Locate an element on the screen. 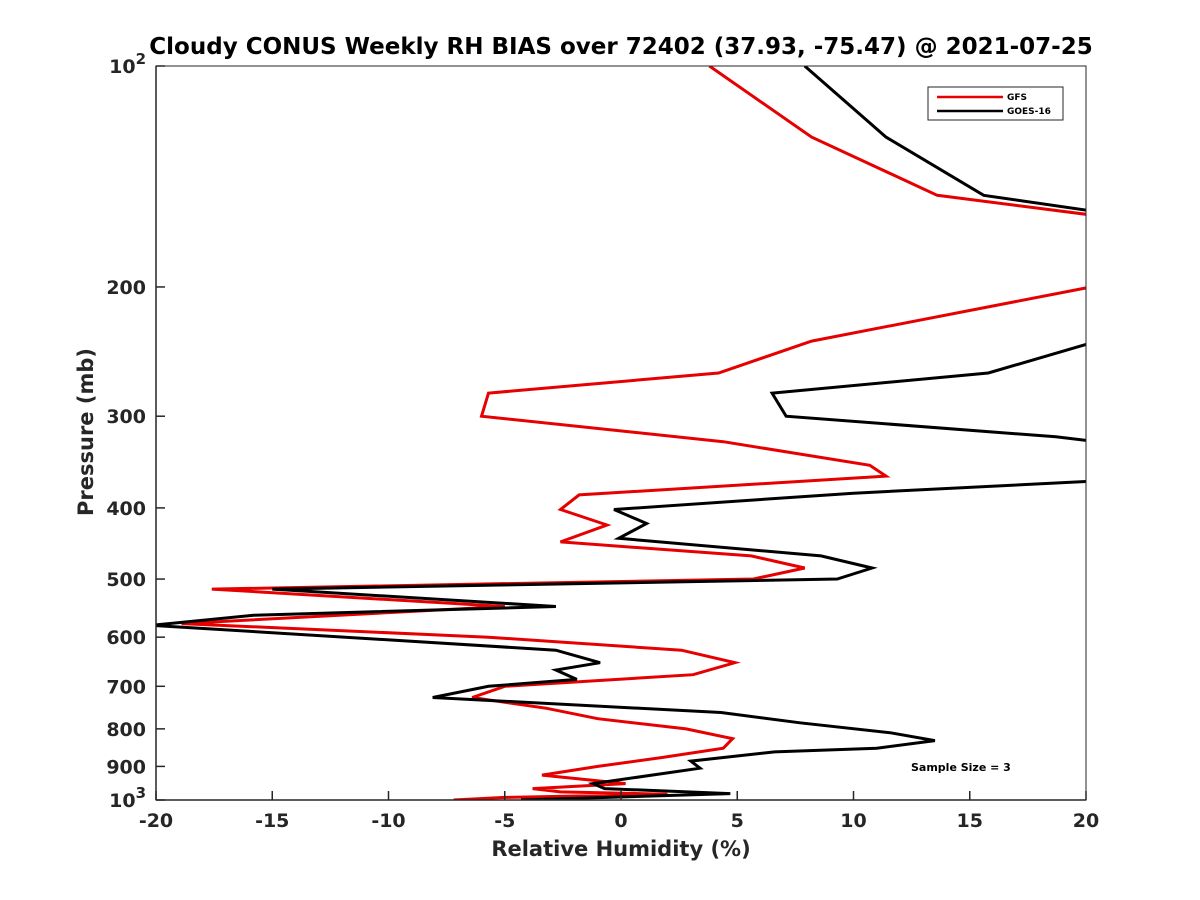 This screenshot has height=900, width=1200. x-tick-label: -10 is located at coordinates (388, 821).